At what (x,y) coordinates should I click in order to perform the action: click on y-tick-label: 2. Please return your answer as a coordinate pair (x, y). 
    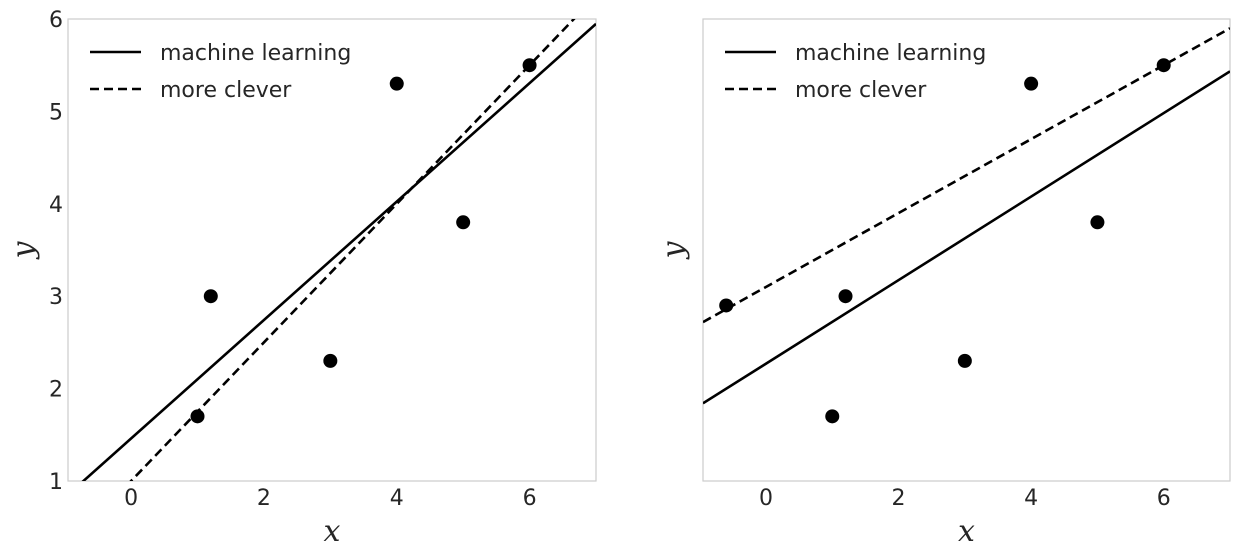
    Looking at the image, I should click on (56, 390).